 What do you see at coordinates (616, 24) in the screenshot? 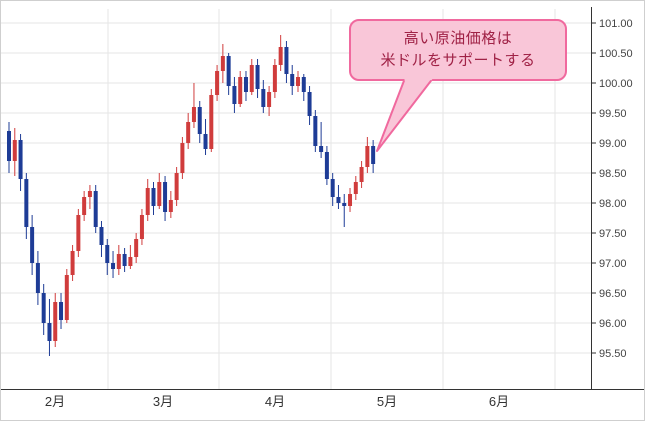
I see `y-axis-label: 101.00` at bounding box center [616, 24].